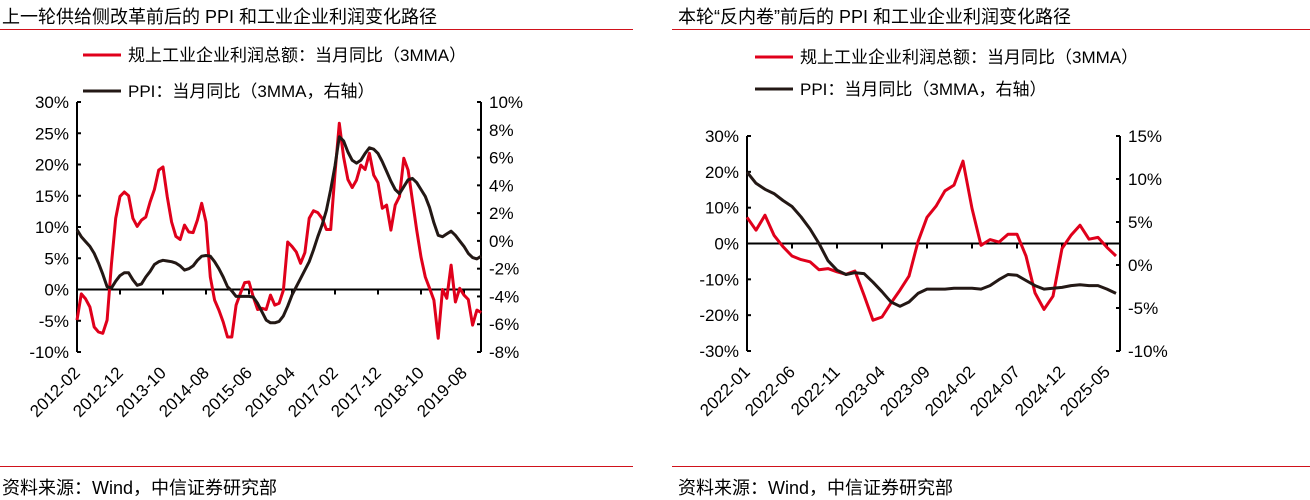 The height and width of the screenshot is (500, 1310). What do you see at coordinates (719, 351) in the screenshot?
I see `left-axis-tick-label: -30%` at bounding box center [719, 351].